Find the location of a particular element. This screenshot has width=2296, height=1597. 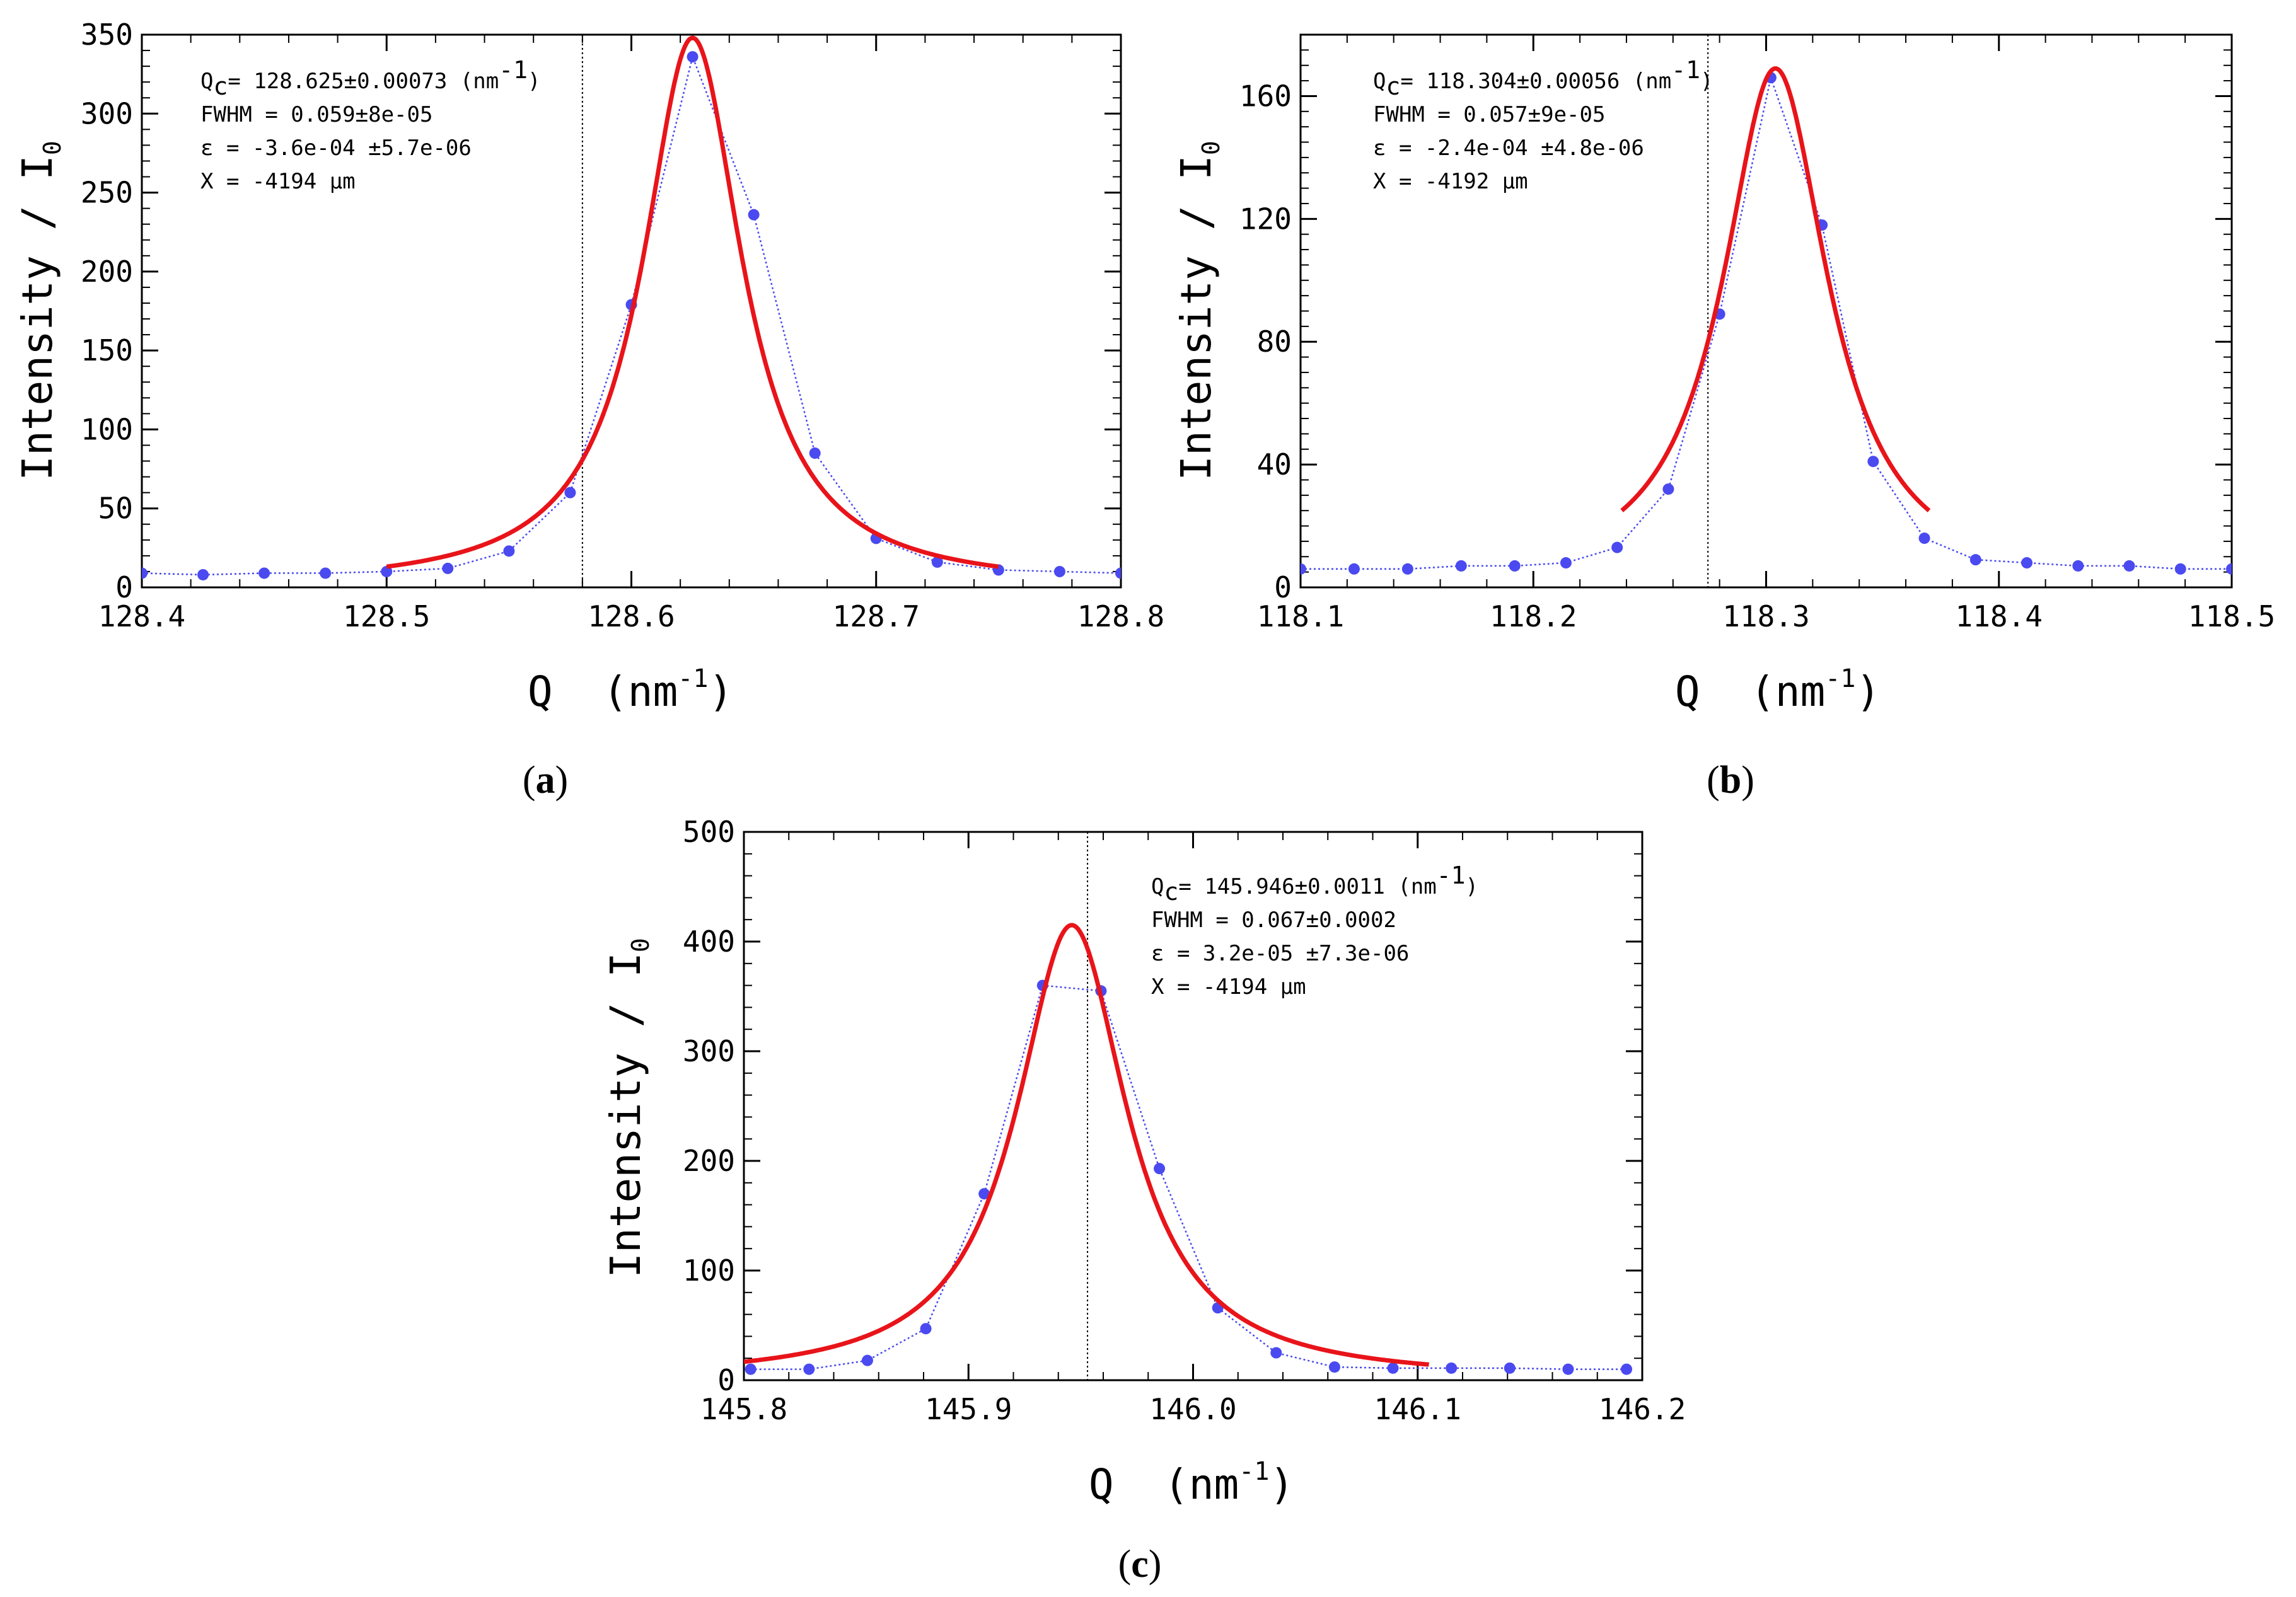

annotation-qc: Qc= 128.625±0.00073 (nm-1) is located at coordinates (371, 78).